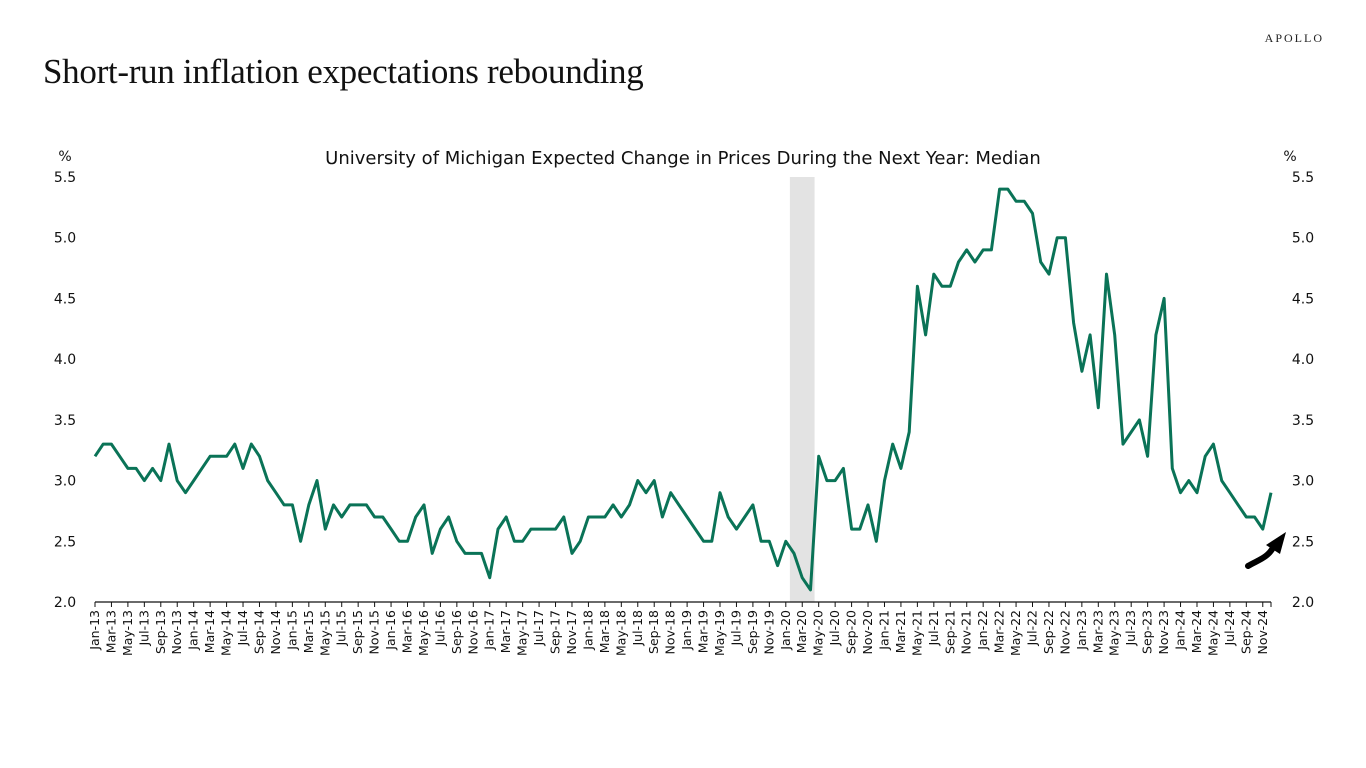 This screenshot has height=768, width=1366. I want to click on x-tick-label: May-23, so click(1114, 633).